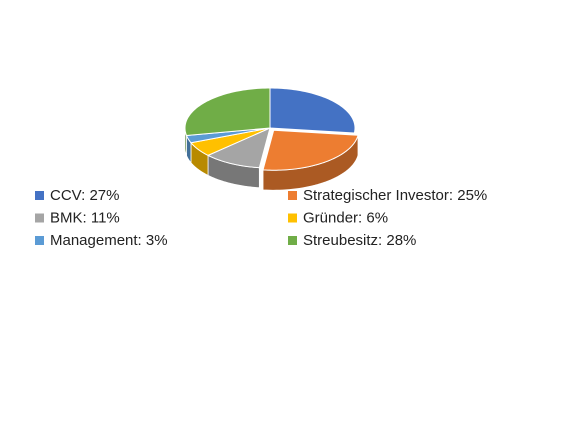 This screenshot has height=436, width=561. I want to click on legend-label: Strategischer Investor: 25%, so click(395, 195).